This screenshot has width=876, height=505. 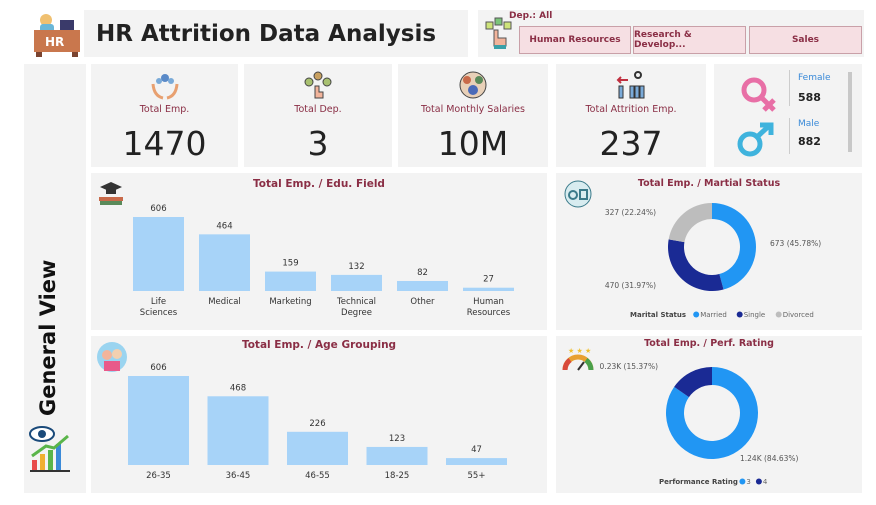 I want to click on data-label: 327 (22.24%), so click(x=630, y=212).